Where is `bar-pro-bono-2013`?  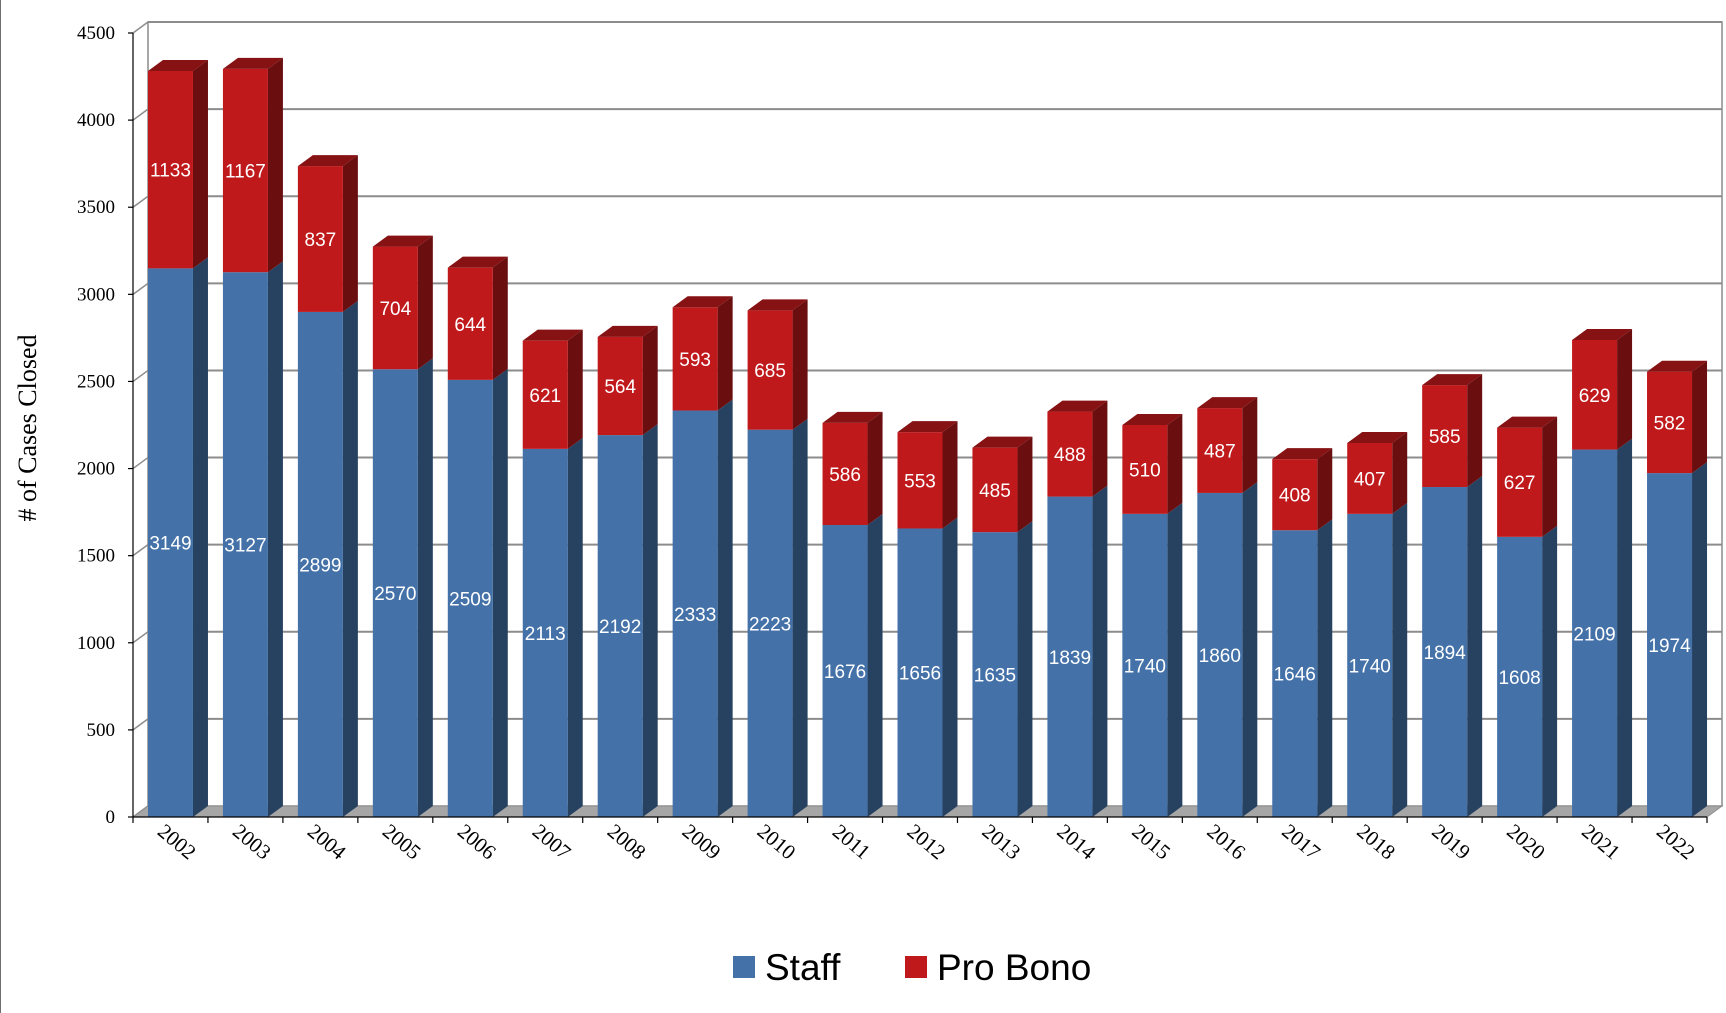
bar-pro-bono-2013 is located at coordinates (995, 490).